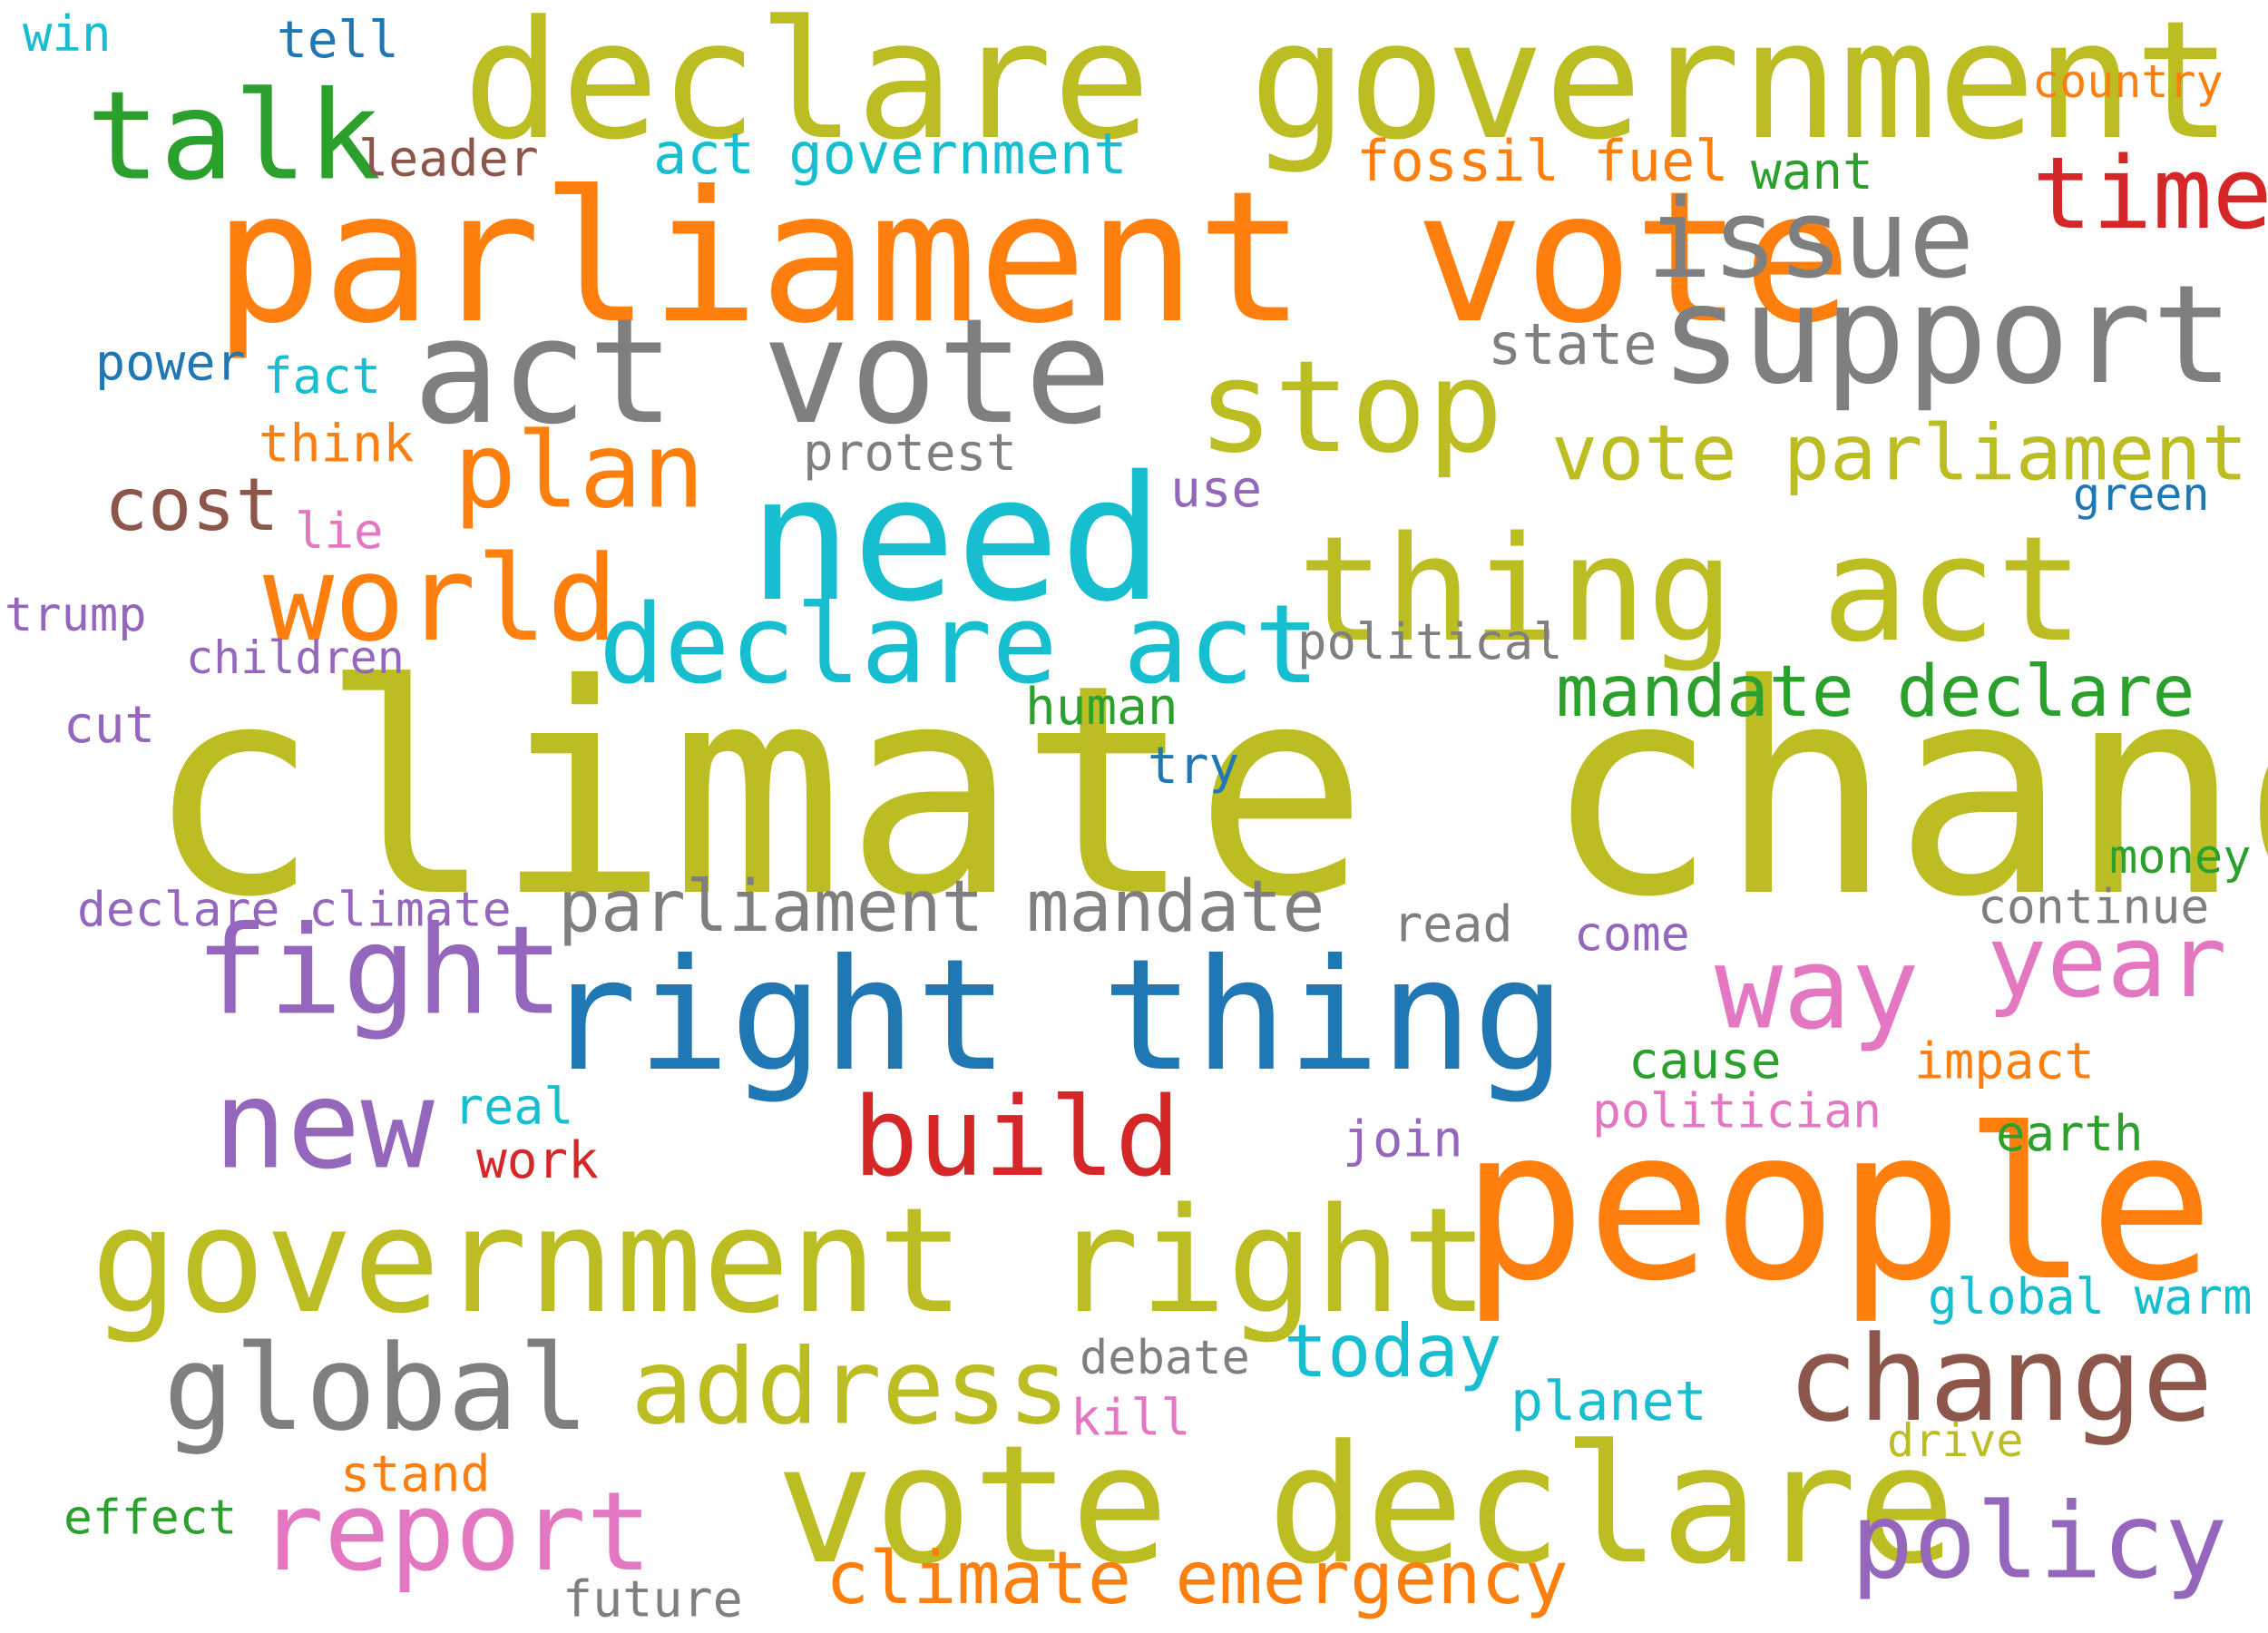 This screenshot has height=1633, width=2268. I want to click on word-protest: protest, so click(910, 453).